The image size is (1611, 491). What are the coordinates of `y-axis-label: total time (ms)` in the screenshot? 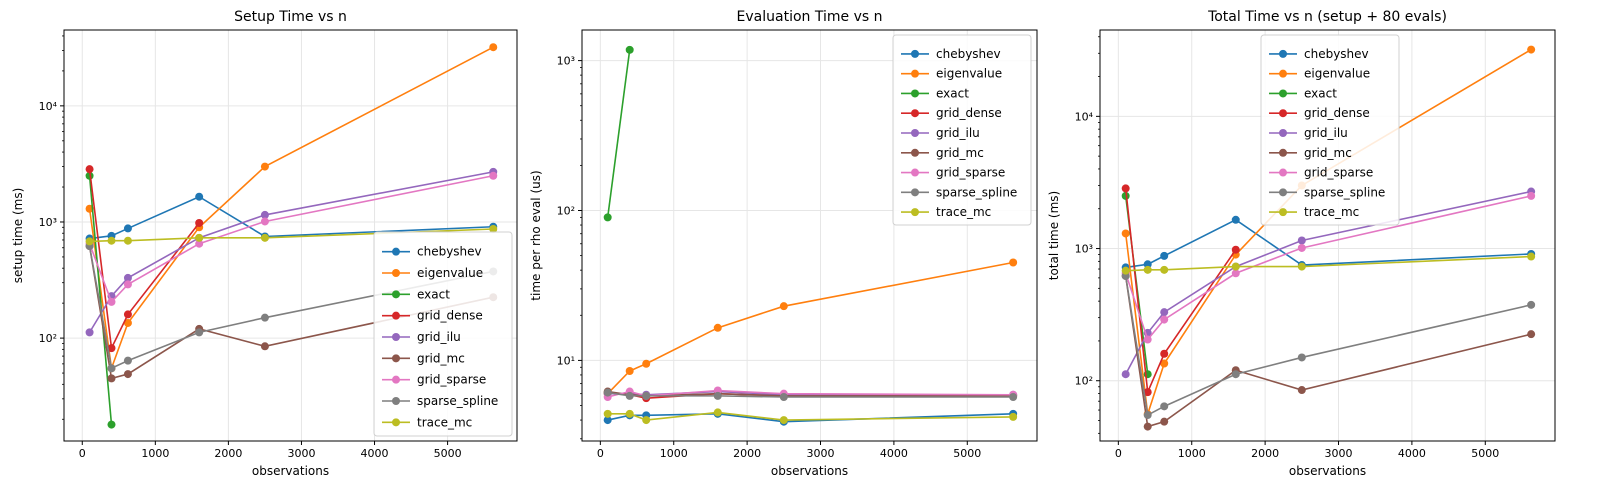 It's located at (1054, 235).